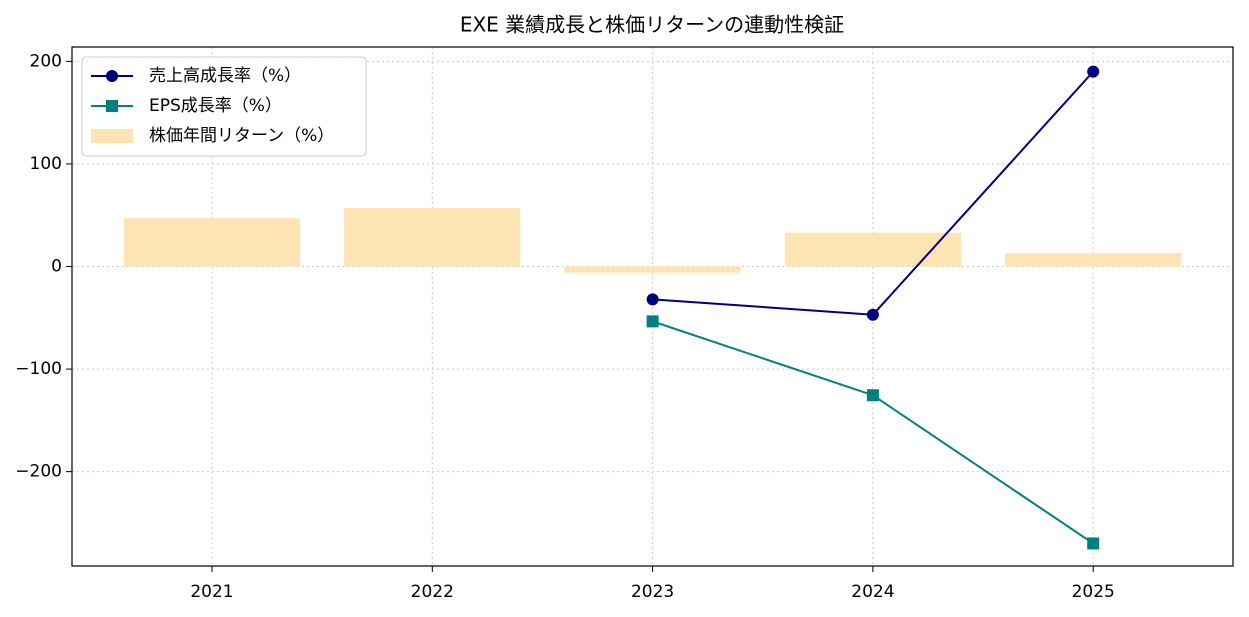 This screenshot has height=617, width=1249. Describe the element at coordinates (56, 266) in the screenshot. I see `y-tick-label: 0` at that location.